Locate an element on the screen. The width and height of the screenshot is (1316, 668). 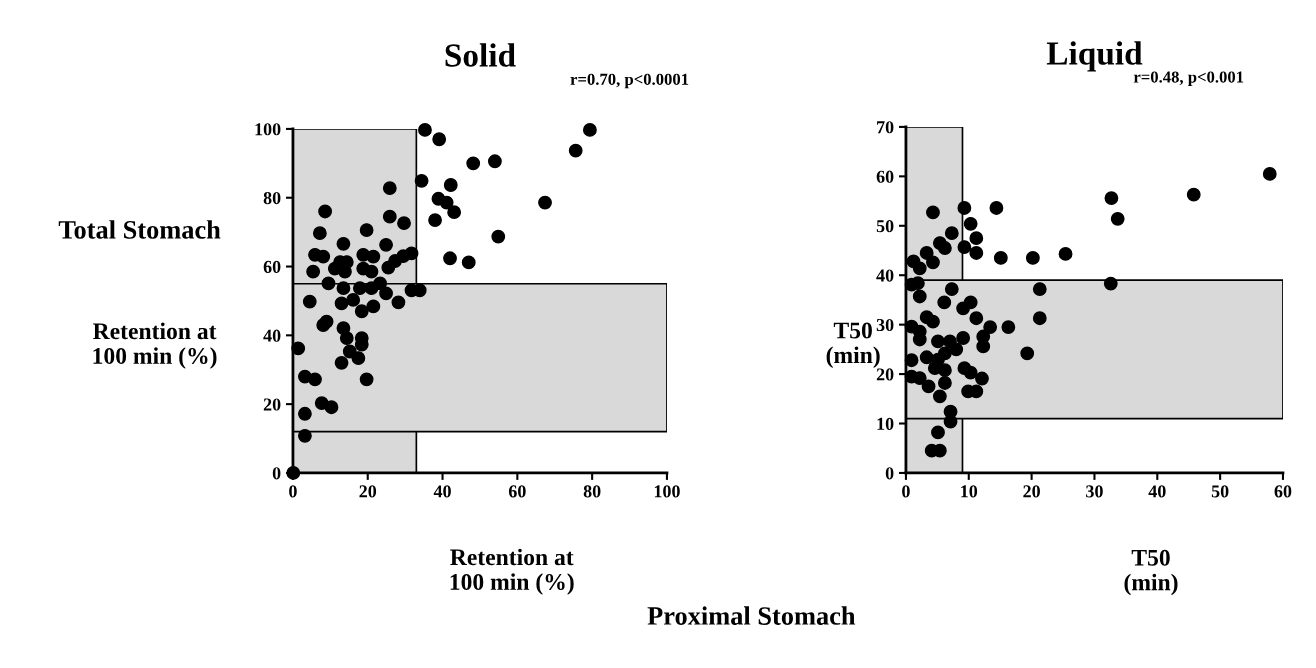
x-axis-title: T50 (min) is located at coordinates (1151, 572).